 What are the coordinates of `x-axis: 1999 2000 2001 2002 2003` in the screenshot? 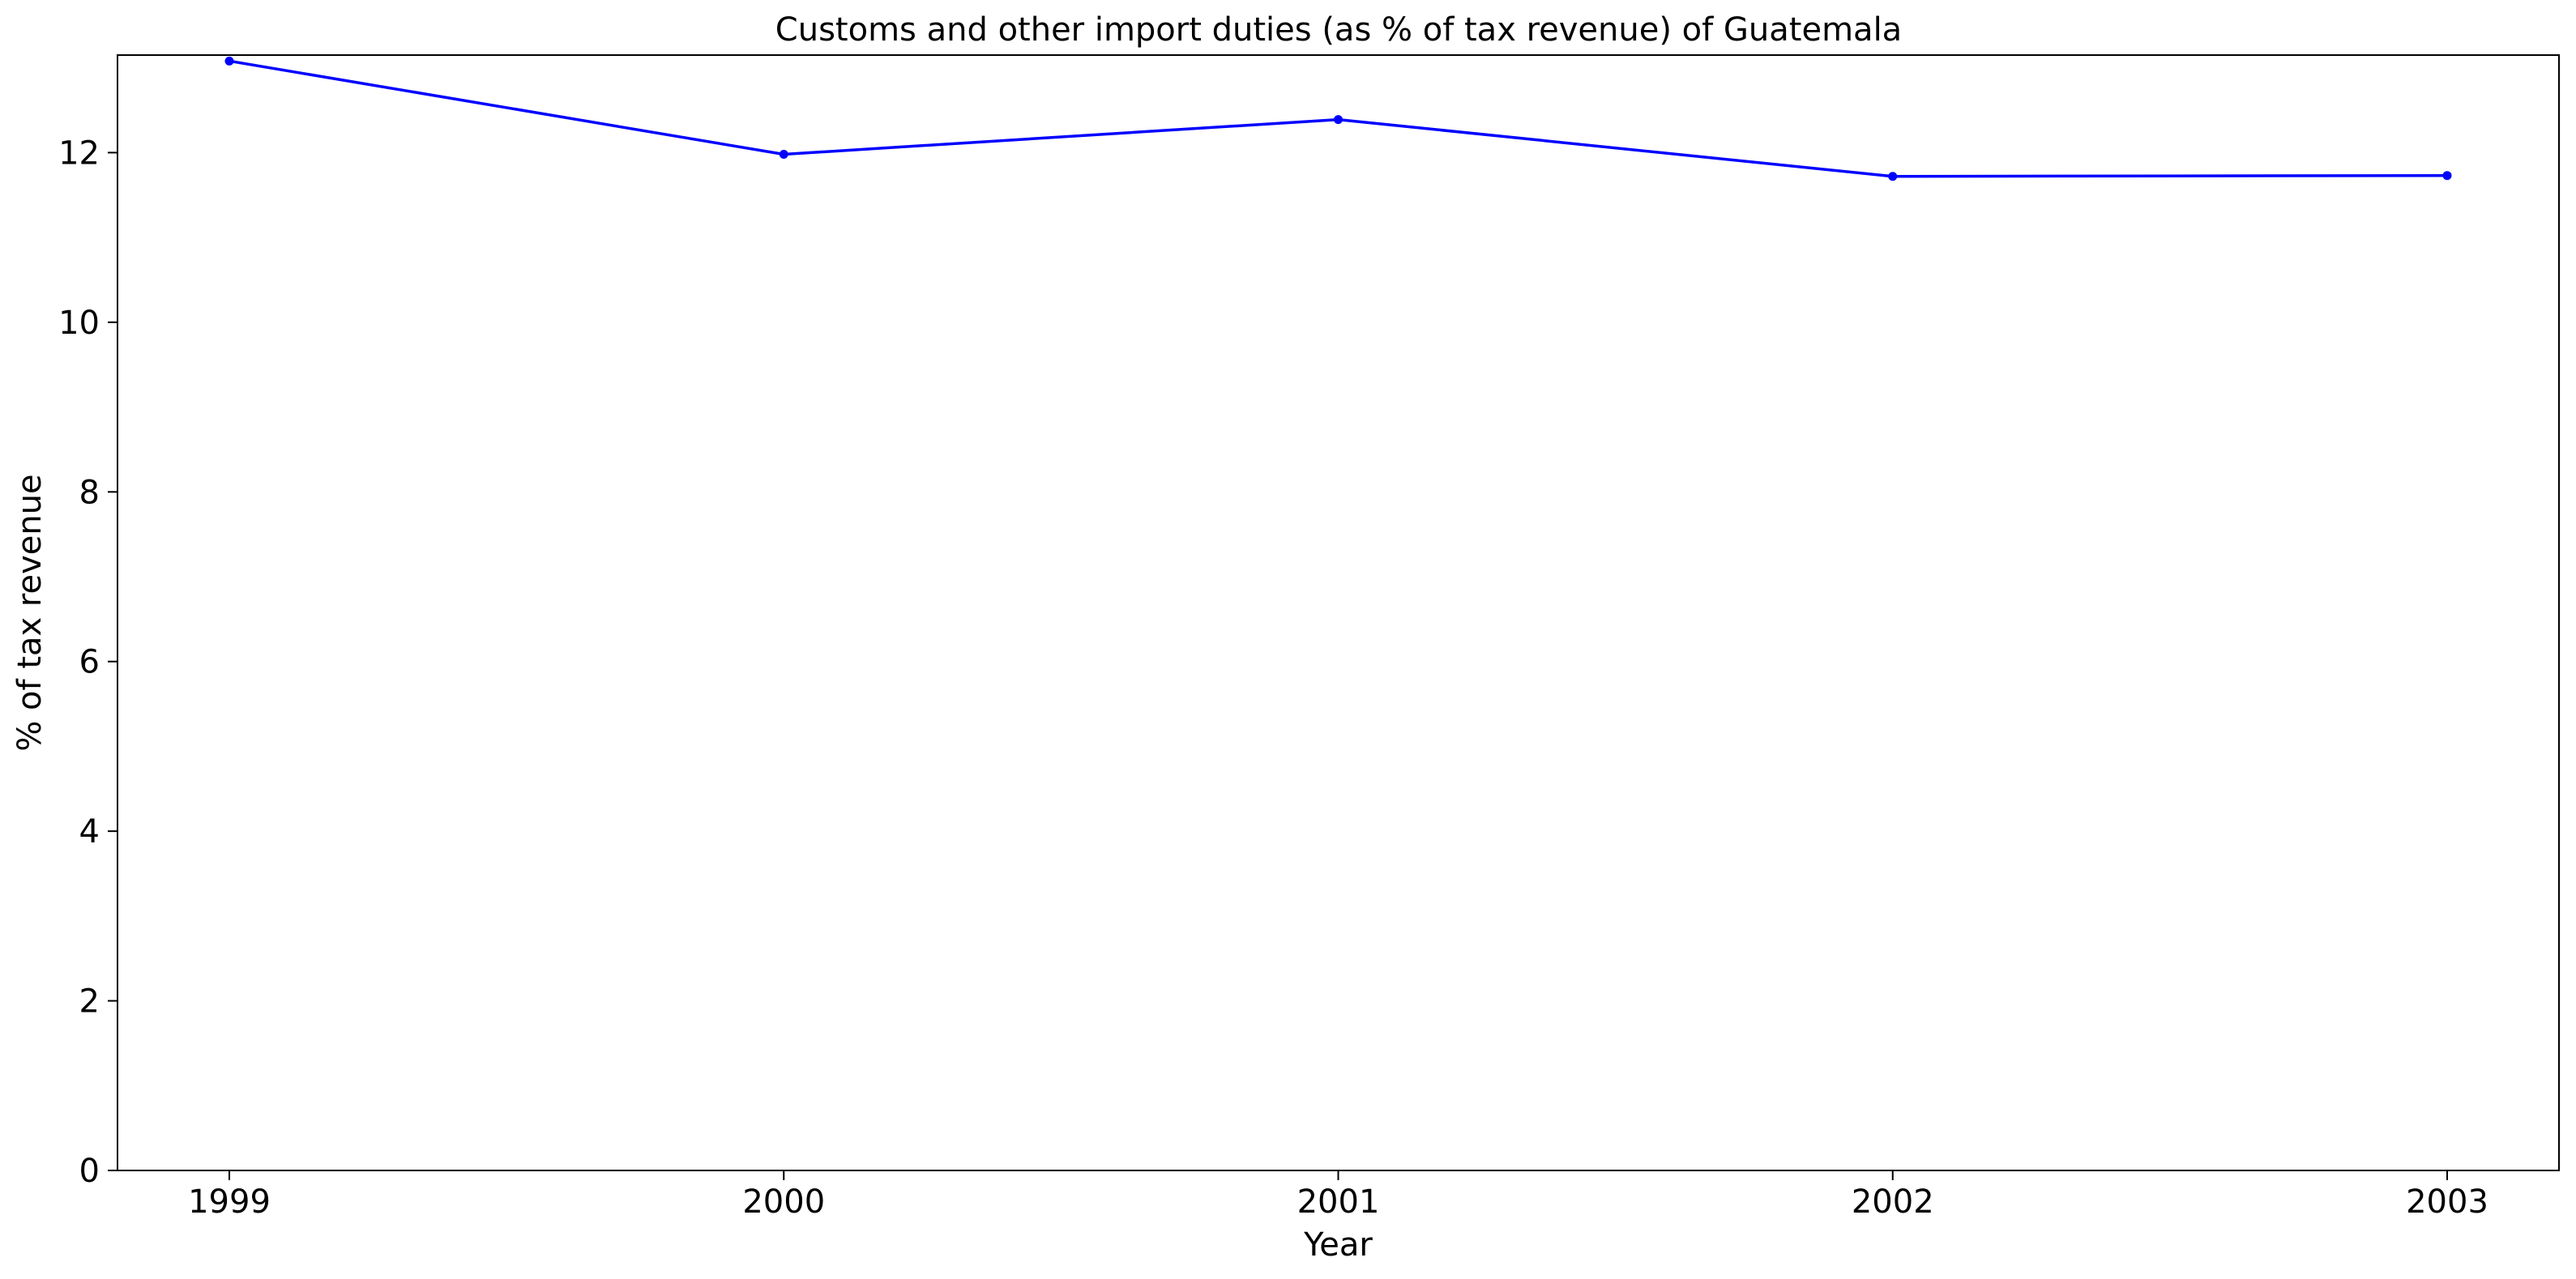 It's located at (1338, 1195).